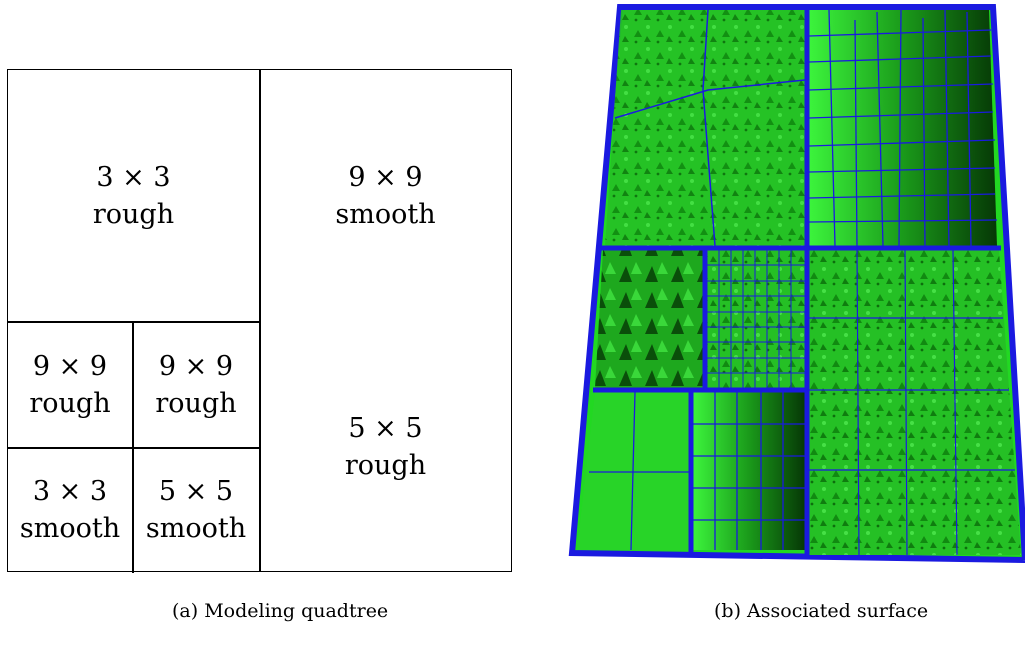 The image size is (1028, 646). Describe the element at coordinates (710, 128) in the screenshot. I see `surface-top-left-grid` at that location.